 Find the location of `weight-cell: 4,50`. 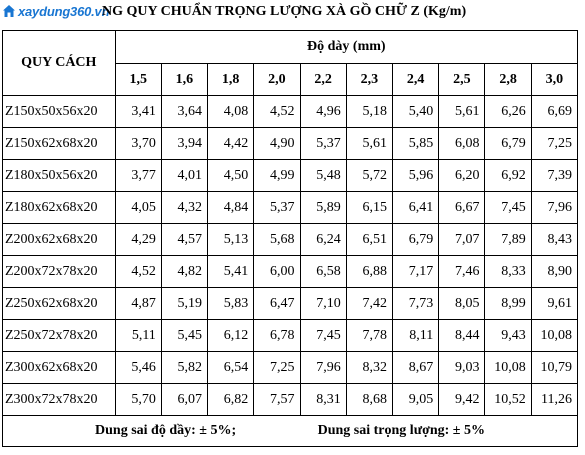

weight-cell: 4,50 is located at coordinates (231, 175).